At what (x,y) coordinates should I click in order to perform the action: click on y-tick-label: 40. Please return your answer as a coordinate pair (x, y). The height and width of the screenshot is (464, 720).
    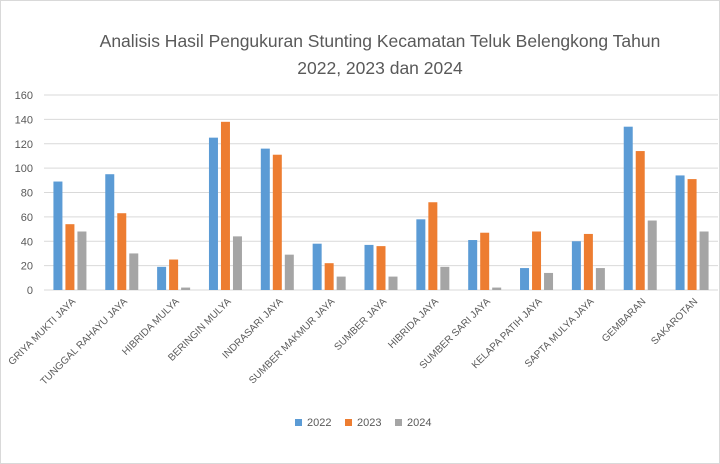
    Looking at the image, I should click on (27, 242).